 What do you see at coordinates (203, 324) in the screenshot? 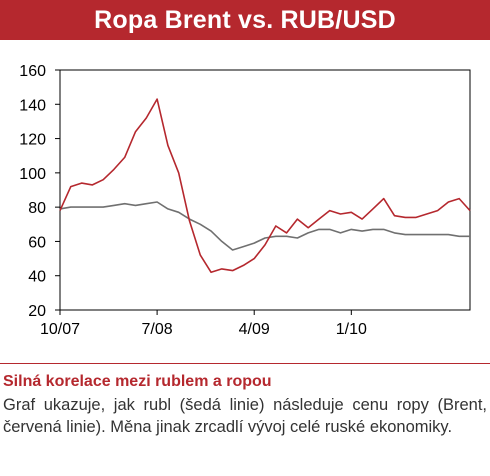
I see `x-axis: 10/07 7/08 4/09 1/10` at bounding box center [203, 324].